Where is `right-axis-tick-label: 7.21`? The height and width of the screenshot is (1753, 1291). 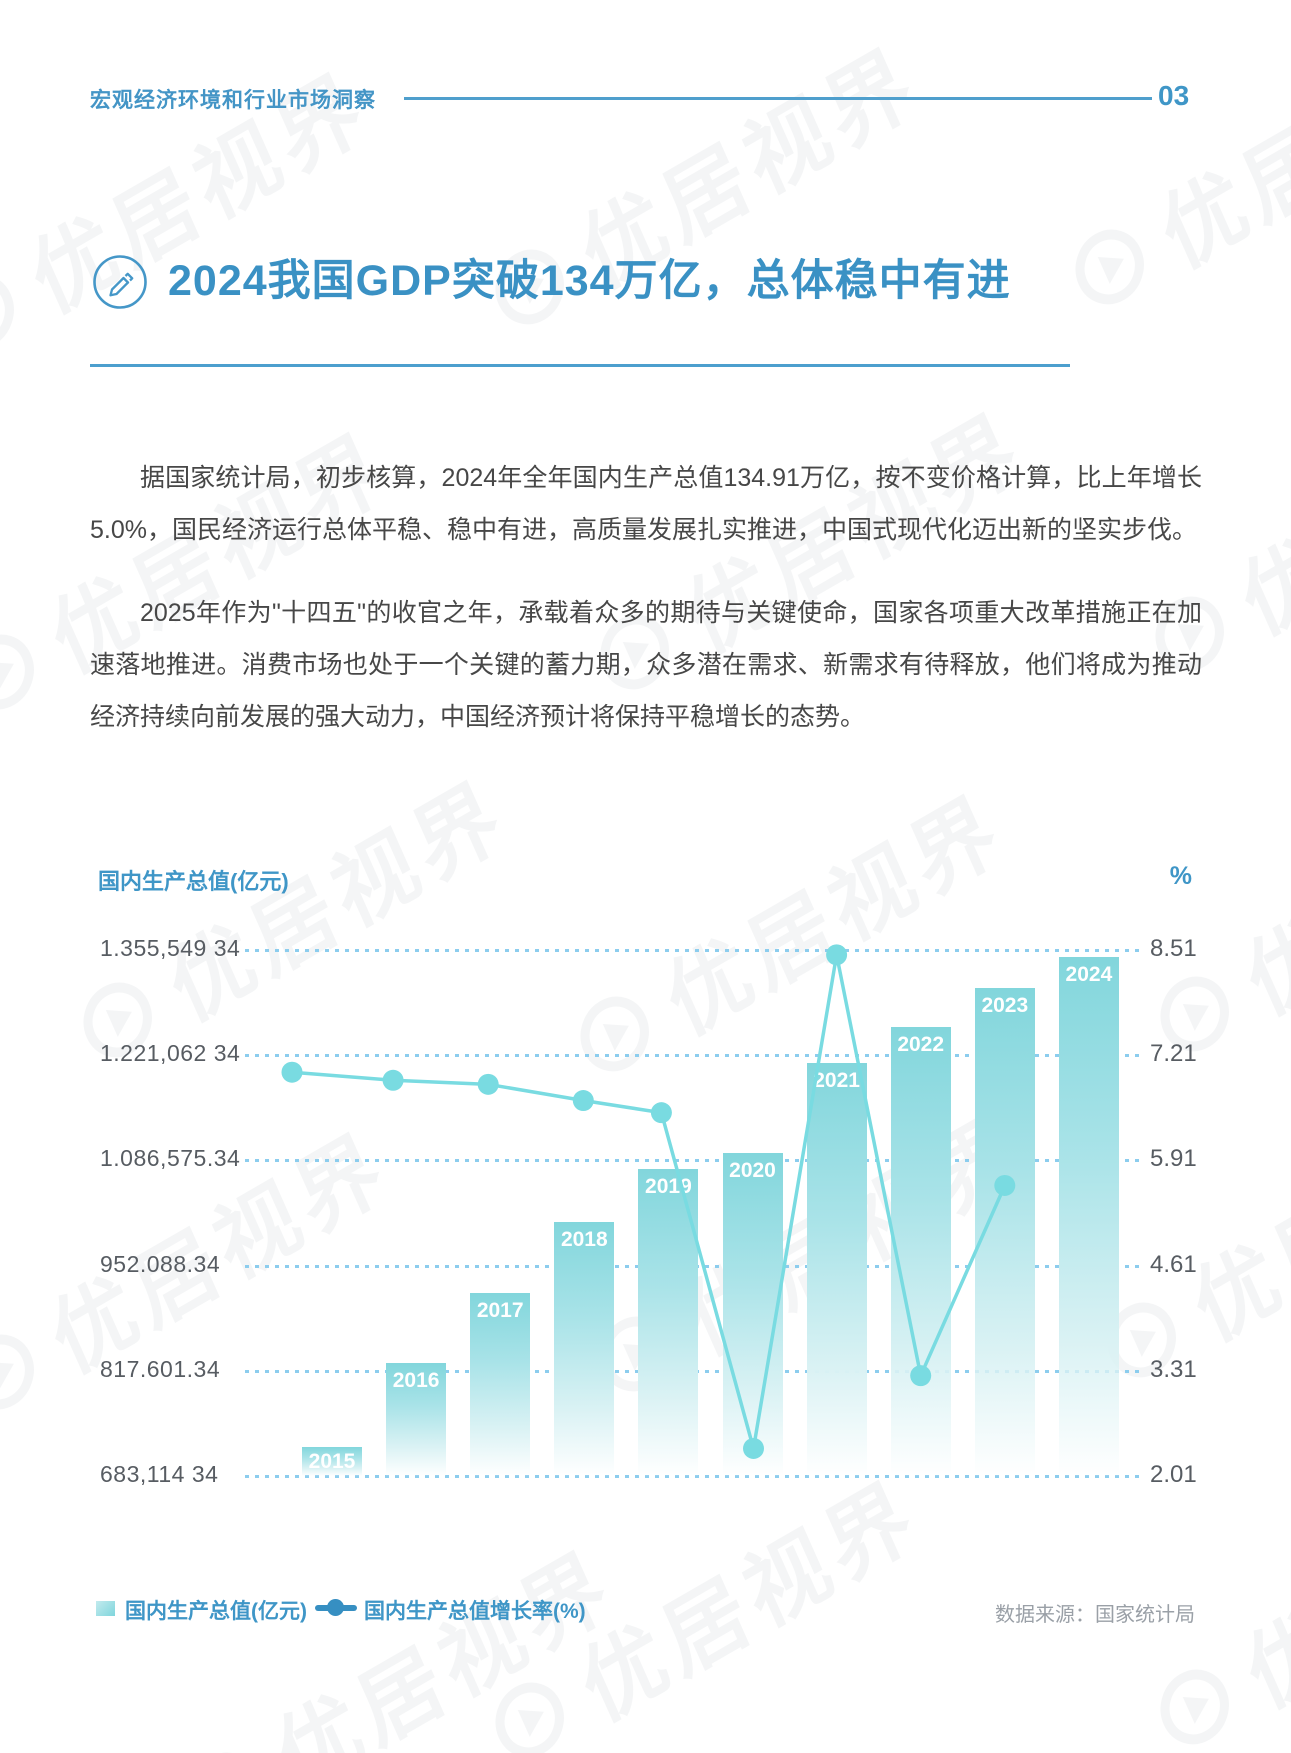 right-axis-tick-label: 7.21 is located at coordinates (1173, 1054).